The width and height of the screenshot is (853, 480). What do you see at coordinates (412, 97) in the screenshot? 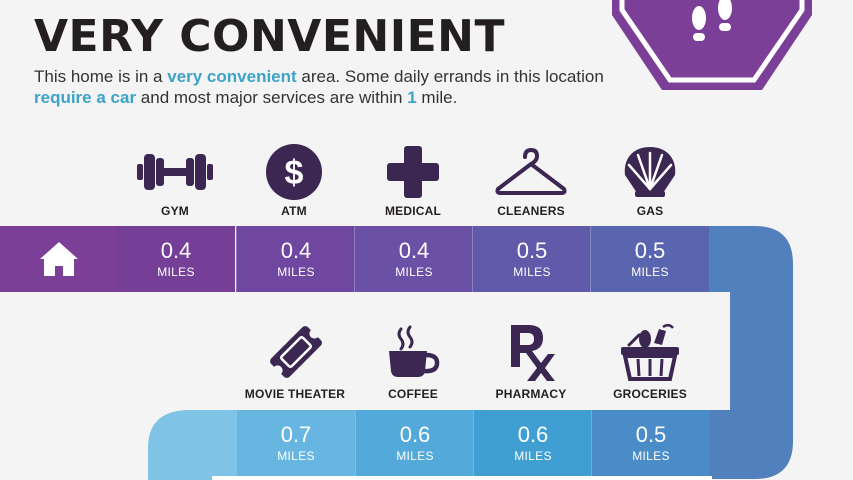
I see `description-highlight: 1` at bounding box center [412, 97].